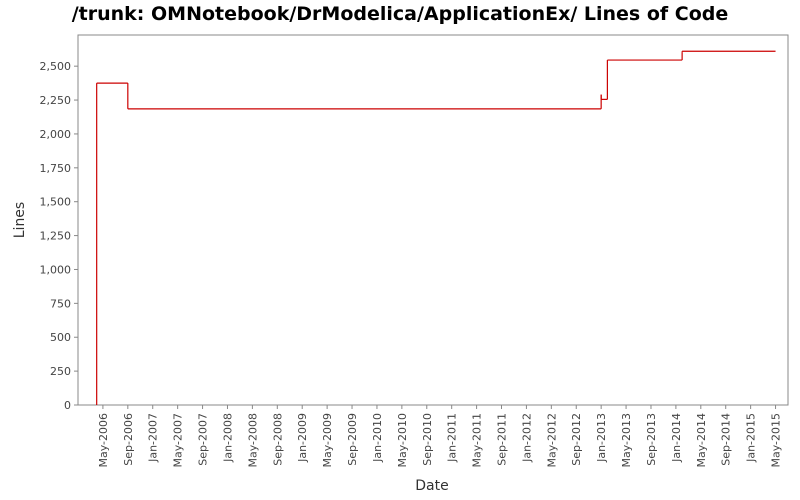 Image resolution: width=800 pixels, height=500 pixels. Describe the element at coordinates (60, 303) in the screenshot. I see `y-tick-label: 750` at that location.